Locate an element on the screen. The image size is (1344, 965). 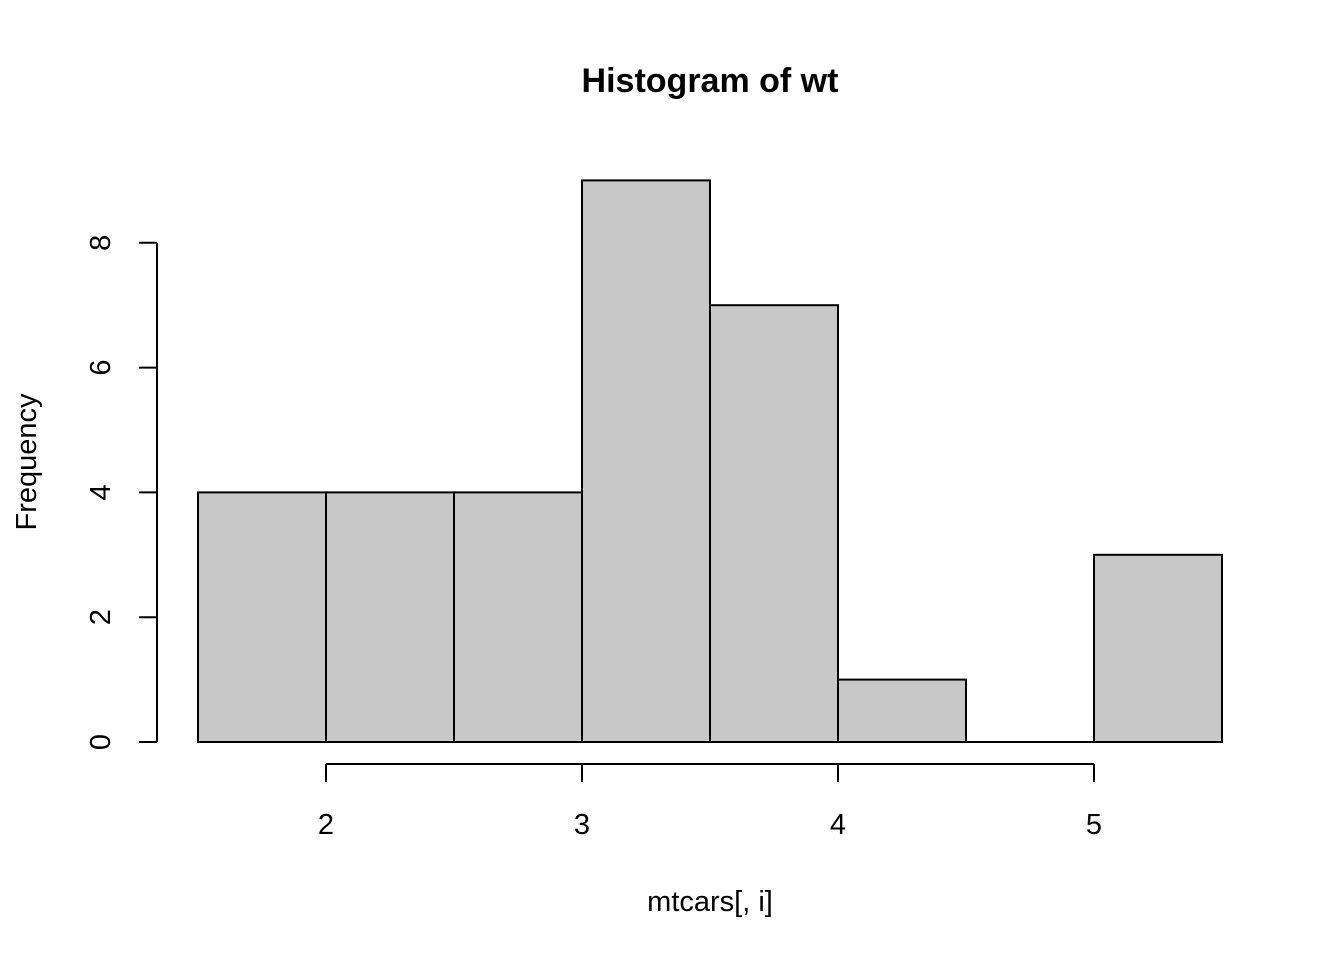
chart-title: Histogram of wt is located at coordinates (710, 81).